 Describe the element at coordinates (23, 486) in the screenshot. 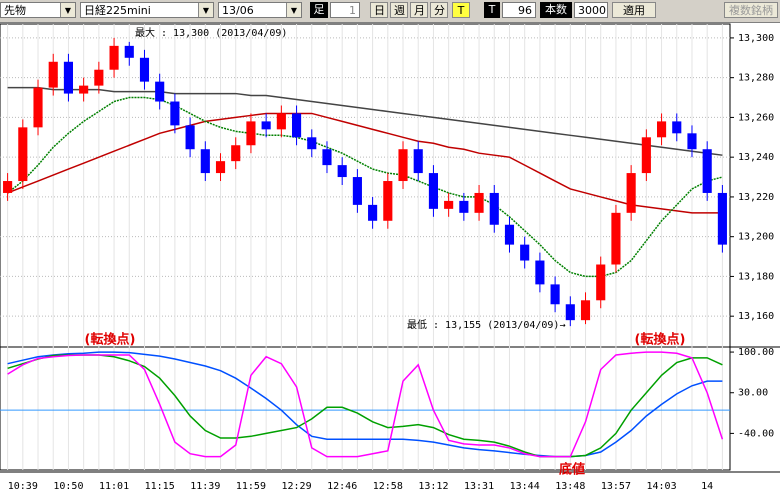

I see `x-tick-label: 10:39` at that location.